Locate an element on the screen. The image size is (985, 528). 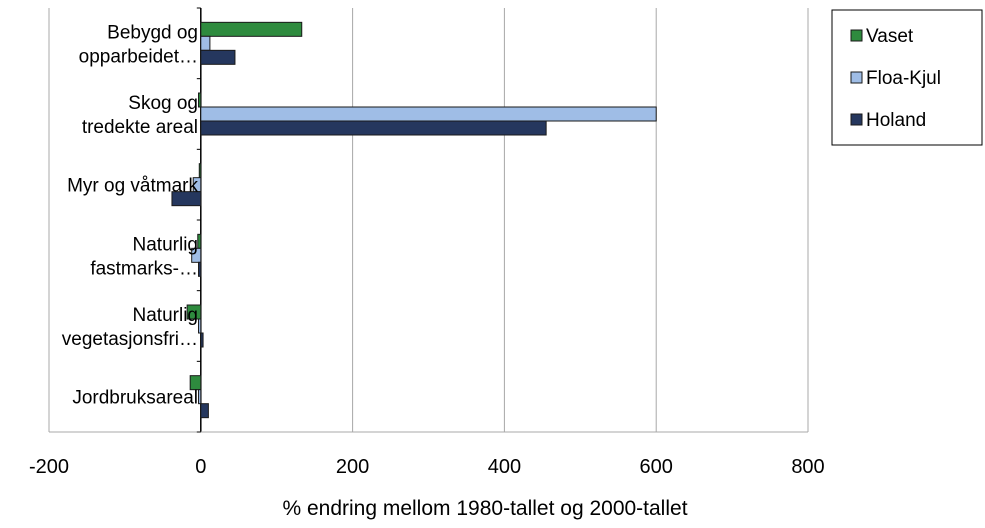
x-tick-label: 0 is located at coordinates (200, 467).